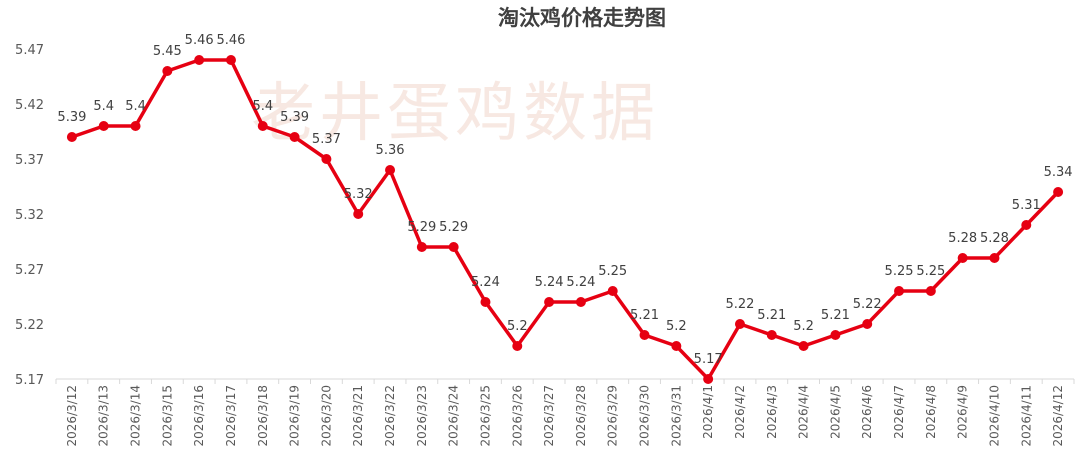 Image resolution: width=1080 pixels, height=466 pixels. I want to click on x-tick-label: 2026/4/8, so click(931, 412).